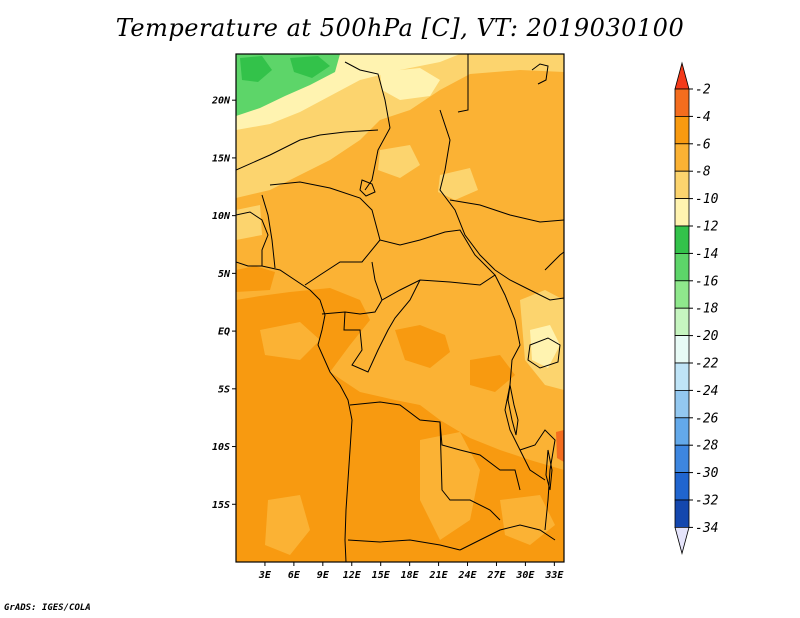 The height and width of the screenshot is (618, 800). What do you see at coordinates (256, 69) in the screenshot?
I see `field-colder-nw` at bounding box center [256, 69].